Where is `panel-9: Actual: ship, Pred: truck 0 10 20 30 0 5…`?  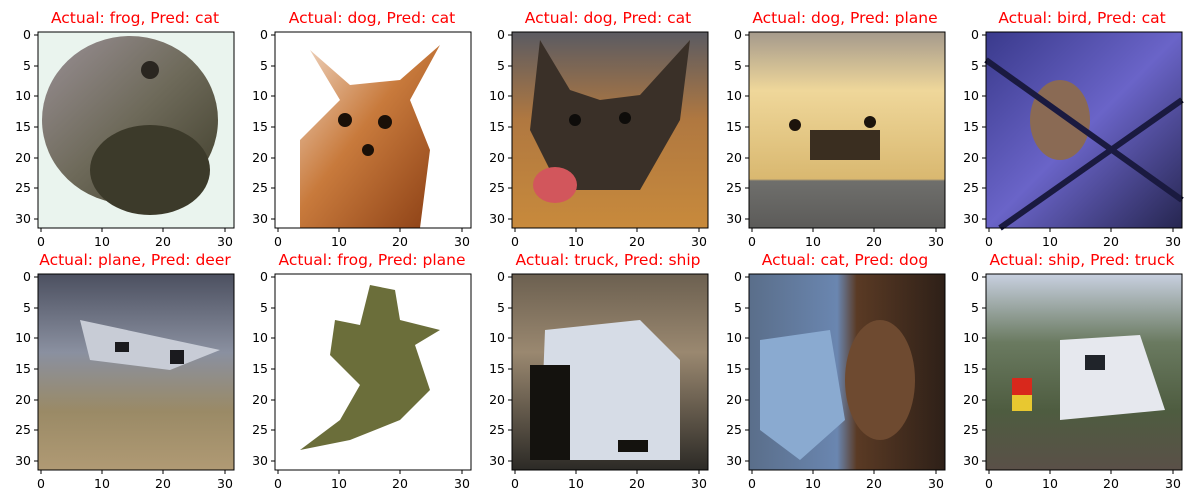 panel-9: Actual: ship, Pred: truck 0 10 20 30 0 5… is located at coordinates (1073, 371).